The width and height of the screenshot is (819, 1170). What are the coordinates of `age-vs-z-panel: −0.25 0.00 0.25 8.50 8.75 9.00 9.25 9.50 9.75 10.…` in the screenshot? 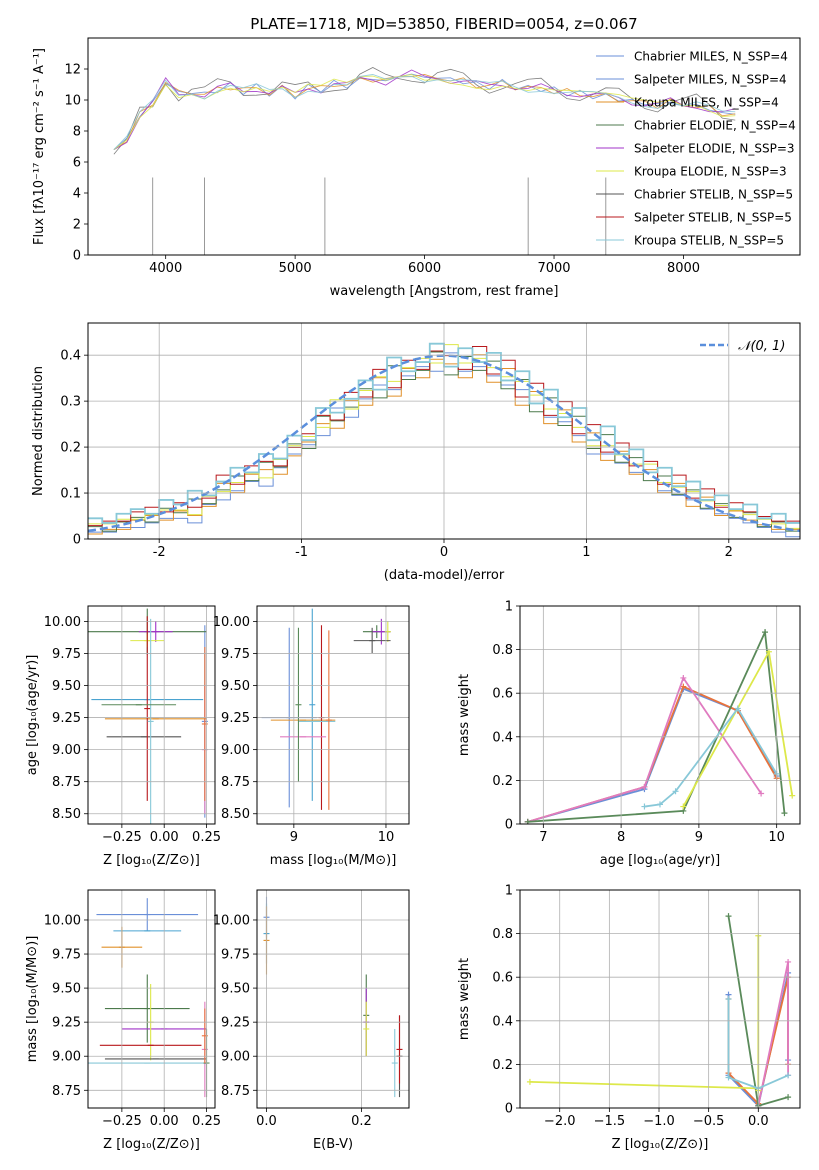 It's located at (123, 736).